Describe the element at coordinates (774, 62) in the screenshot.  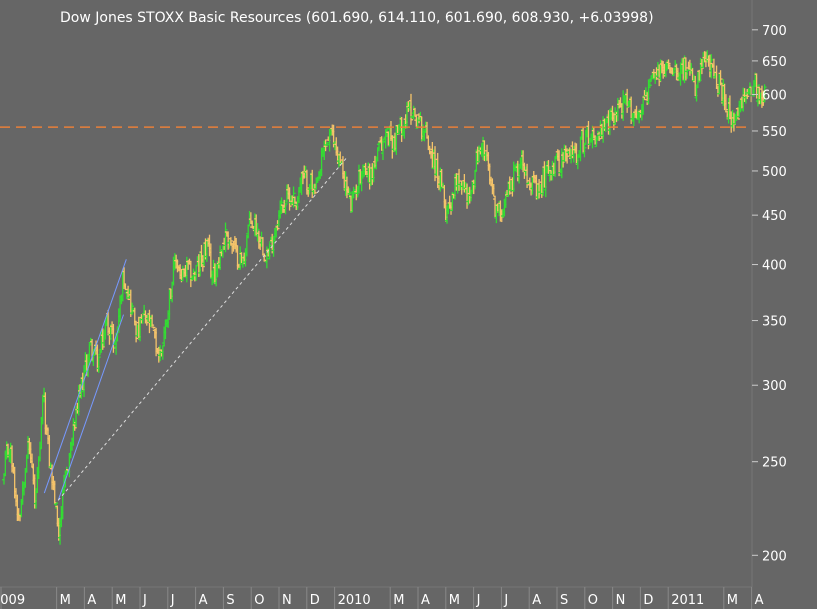
I see `y-tick-label: 650` at that location.